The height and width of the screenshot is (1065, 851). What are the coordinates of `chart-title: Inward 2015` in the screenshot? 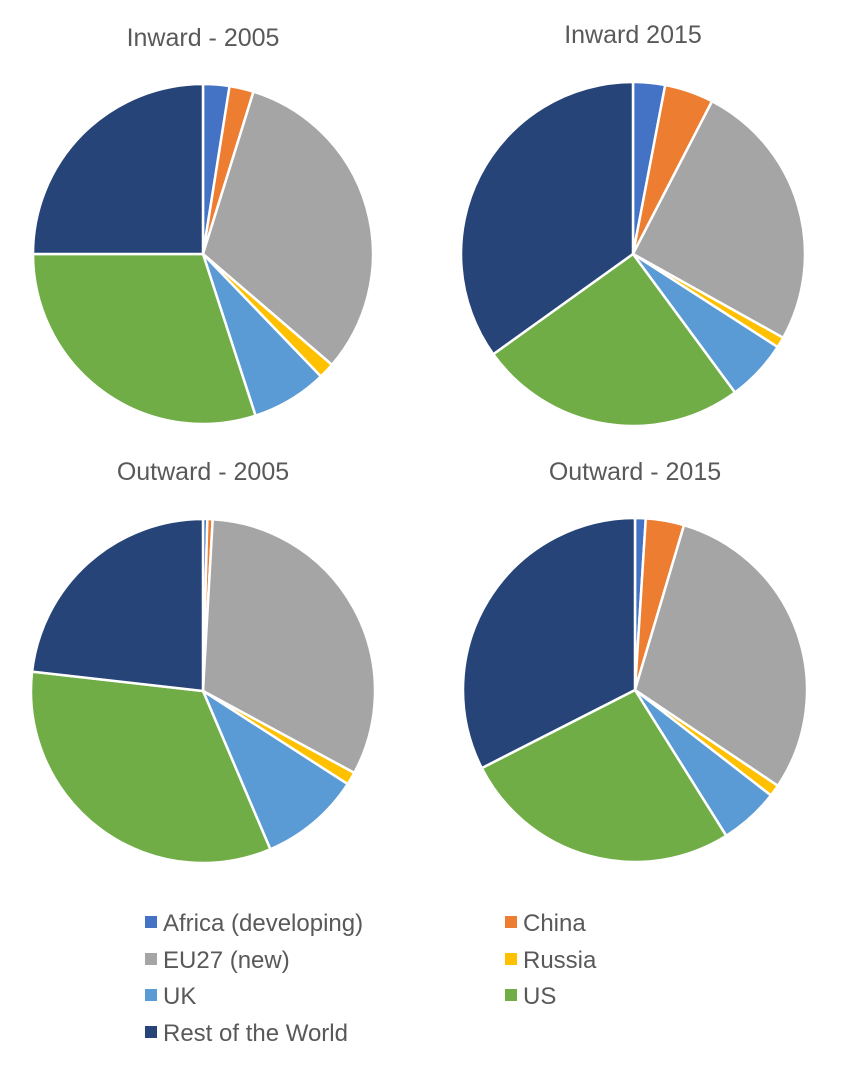 It's located at (633, 35).